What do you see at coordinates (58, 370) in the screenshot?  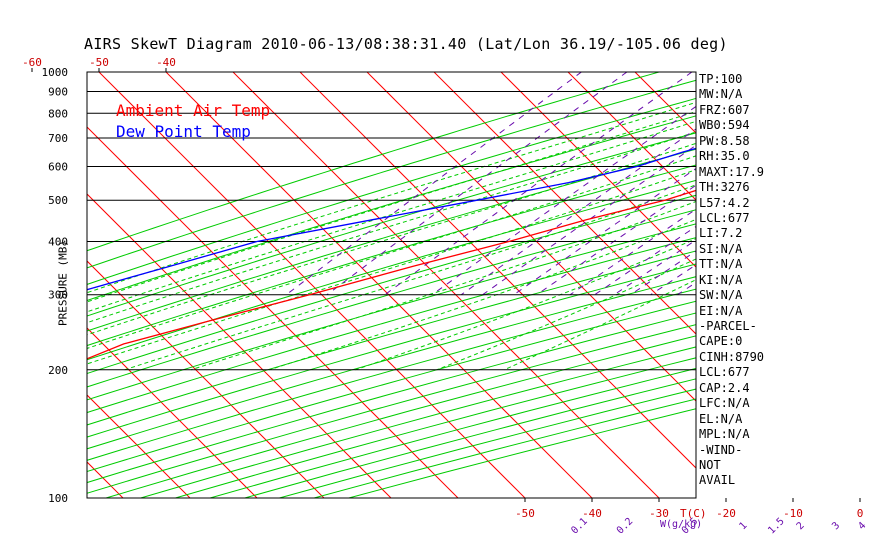 I see `pressure-tick-label: 200` at bounding box center [58, 370].